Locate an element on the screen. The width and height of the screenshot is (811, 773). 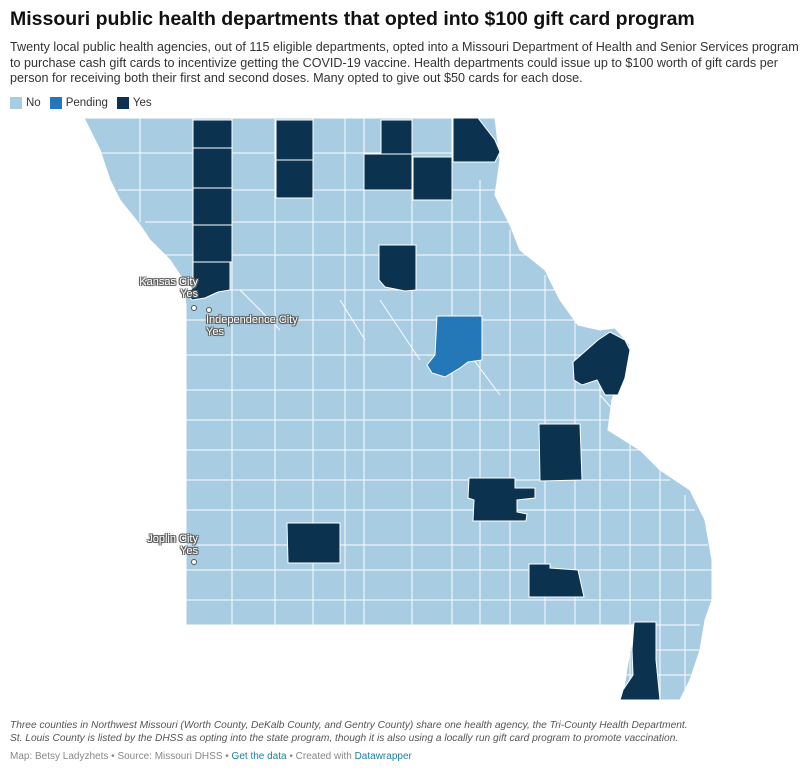
legend-label-pending: Pending is located at coordinates (86, 103).